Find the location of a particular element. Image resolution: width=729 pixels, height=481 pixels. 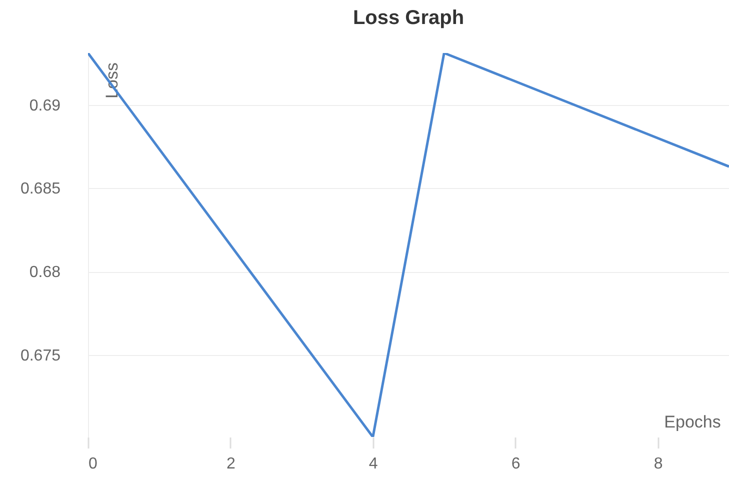

x-tick-label: 2 is located at coordinates (231, 464).